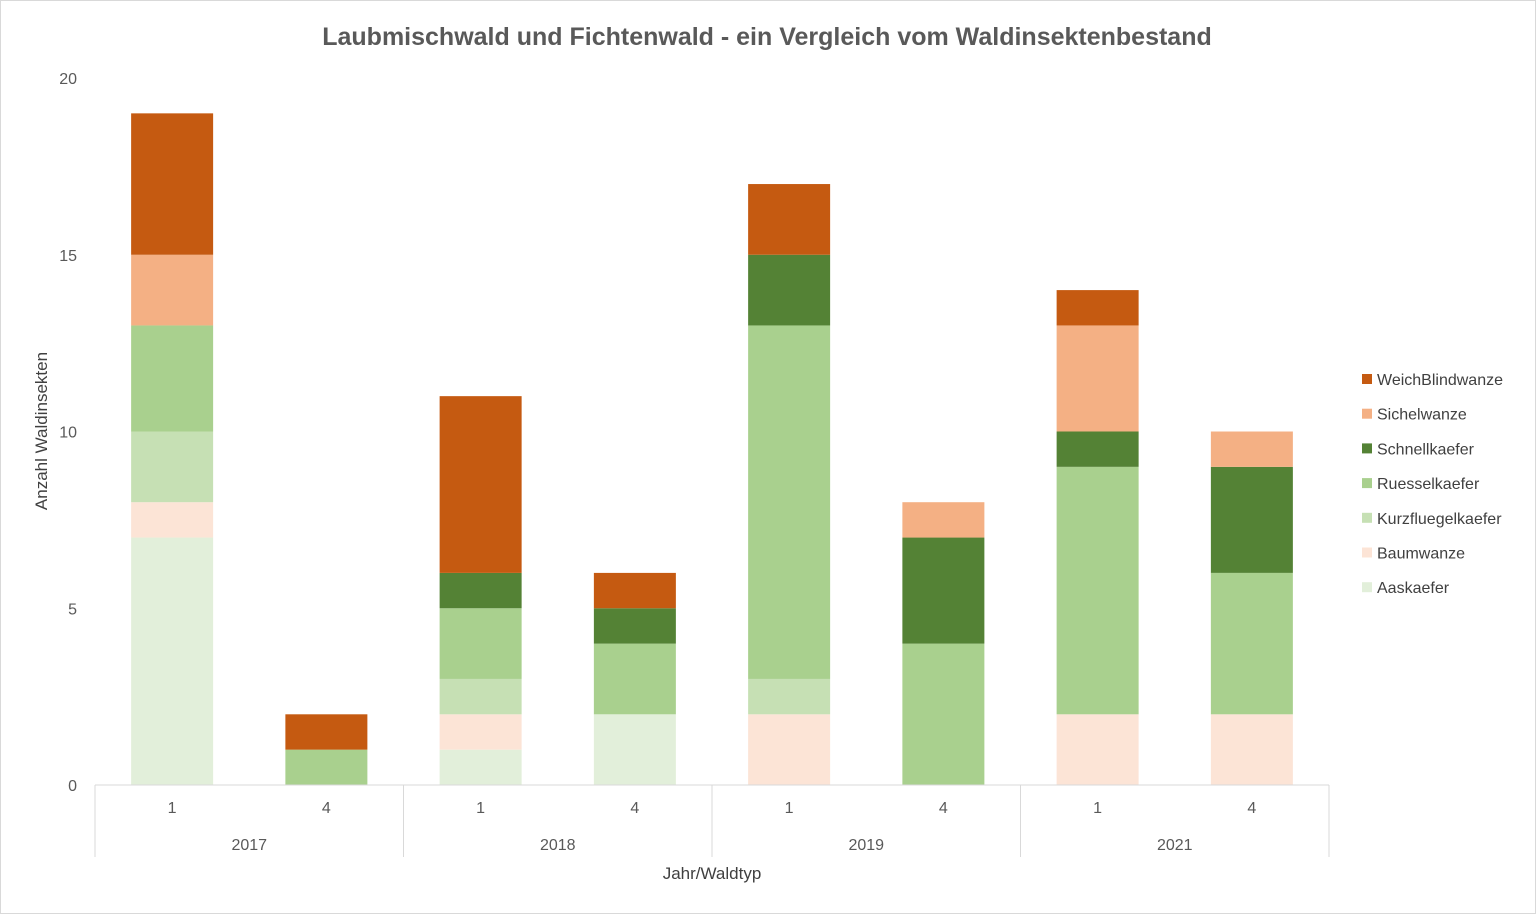 Image resolution: width=1536 pixels, height=915 pixels. What do you see at coordinates (1367, 587) in the screenshot?
I see `legend-swatch-aaskaefer` at bounding box center [1367, 587].